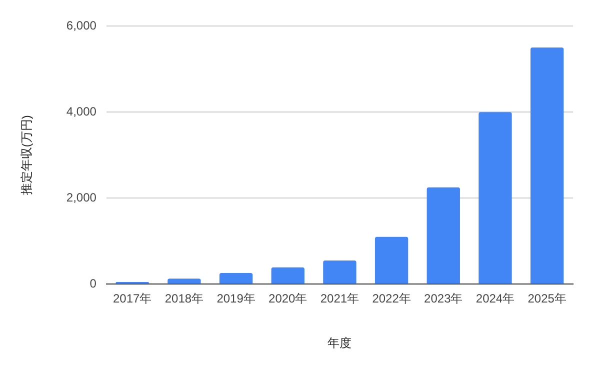 The image size is (601, 371). I want to click on x-tick-label: 2021年, so click(340, 299).